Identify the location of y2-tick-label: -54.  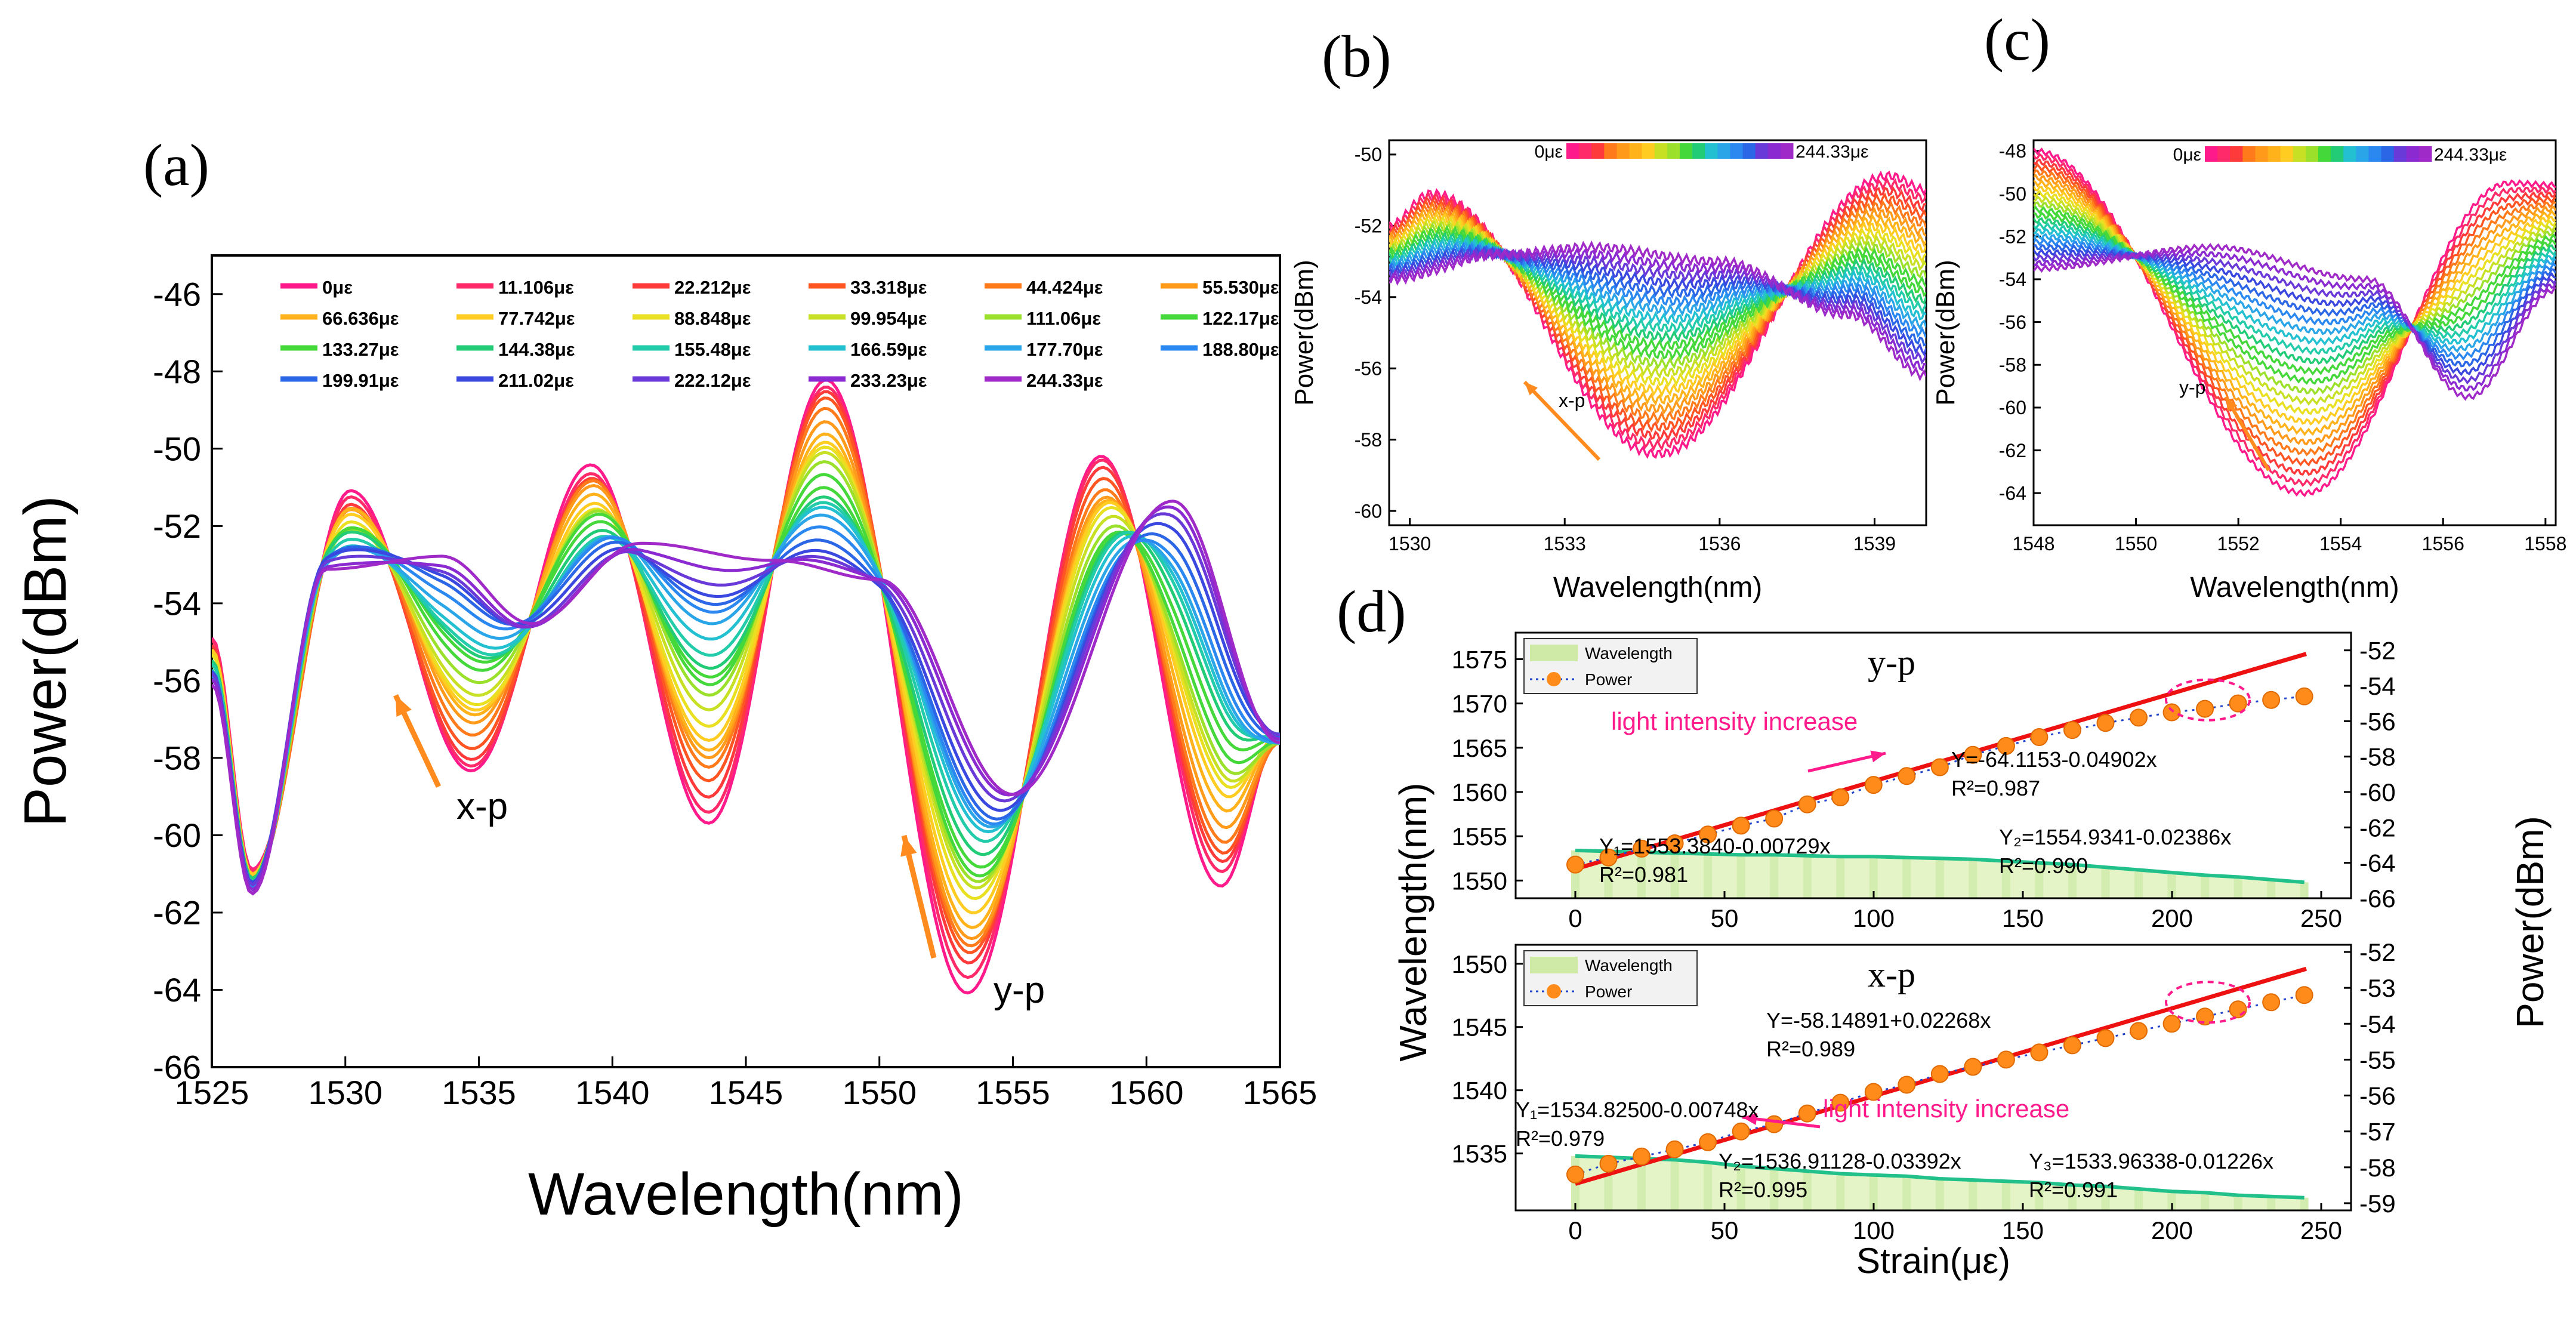
(2378, 1024).